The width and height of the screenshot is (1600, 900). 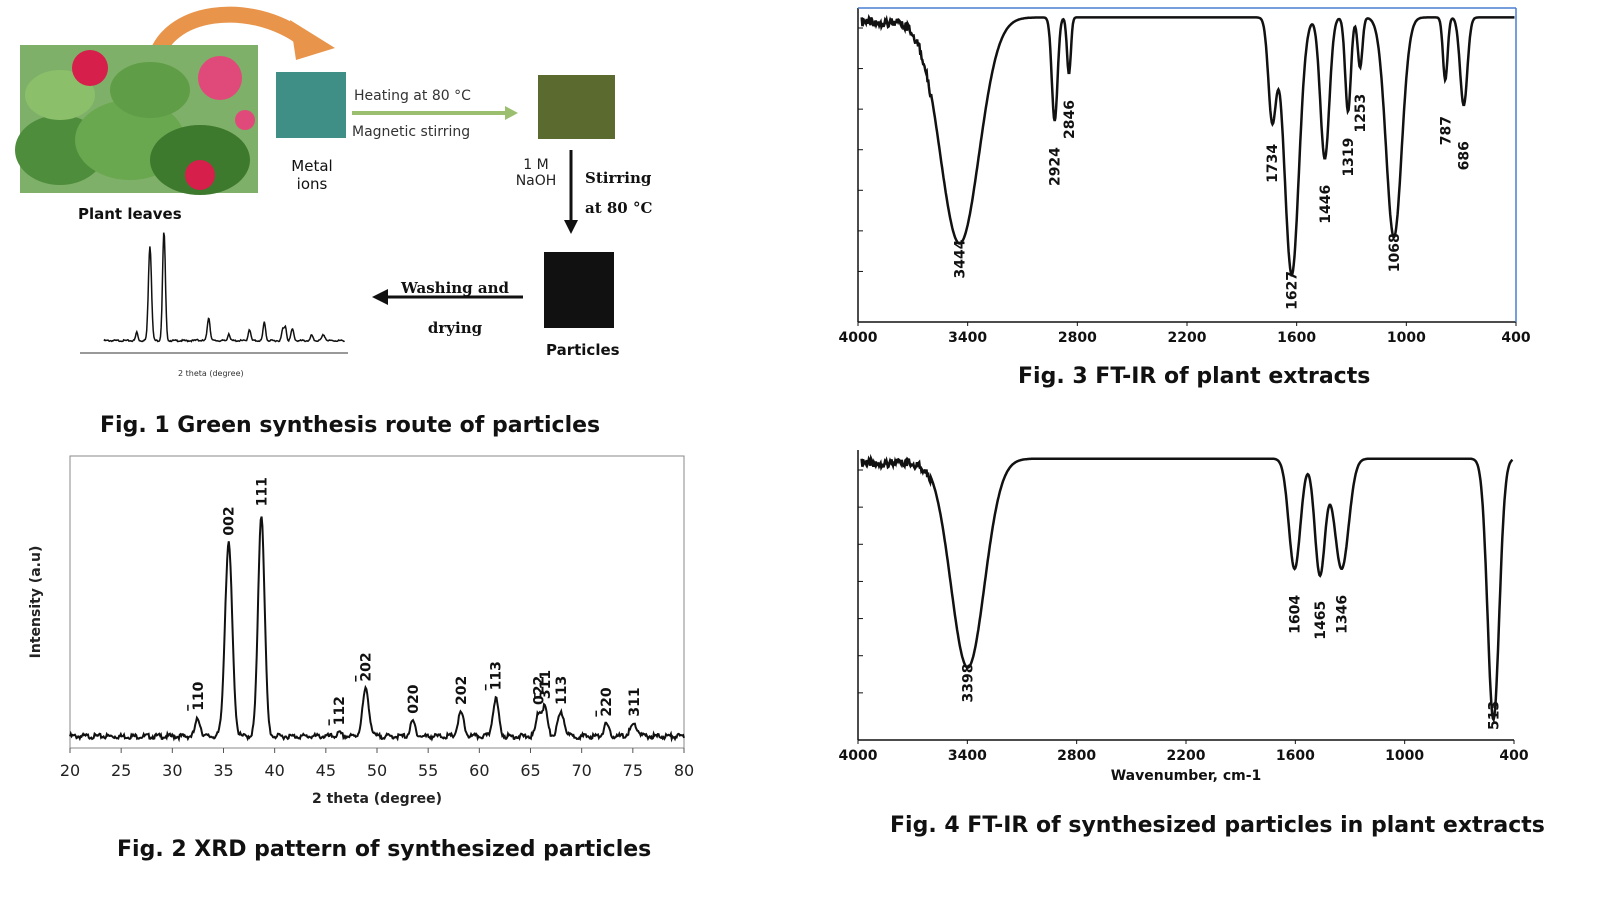 What do you see at coordinates (230, 520) in the screenshot?
I see `fig2-peak-label: 002` at bounding box center [230, 520].